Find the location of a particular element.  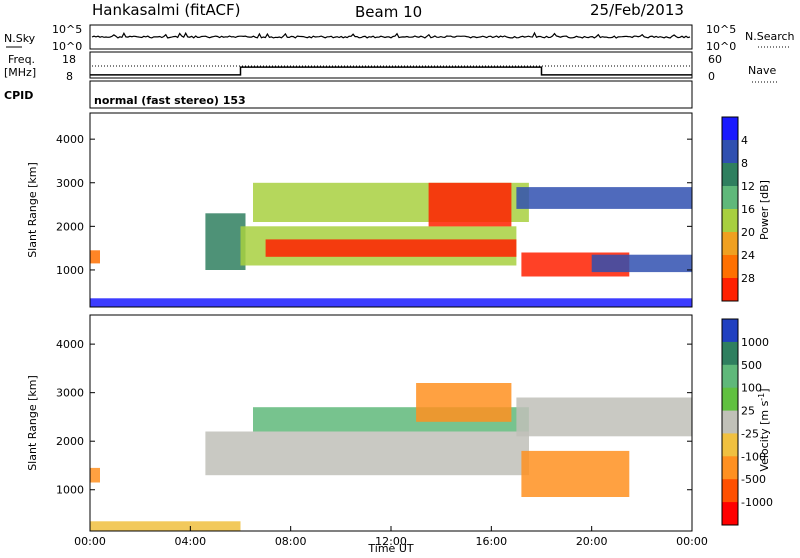

velocity-x-axis-label: Time UT is located at coordinates (390, 548).